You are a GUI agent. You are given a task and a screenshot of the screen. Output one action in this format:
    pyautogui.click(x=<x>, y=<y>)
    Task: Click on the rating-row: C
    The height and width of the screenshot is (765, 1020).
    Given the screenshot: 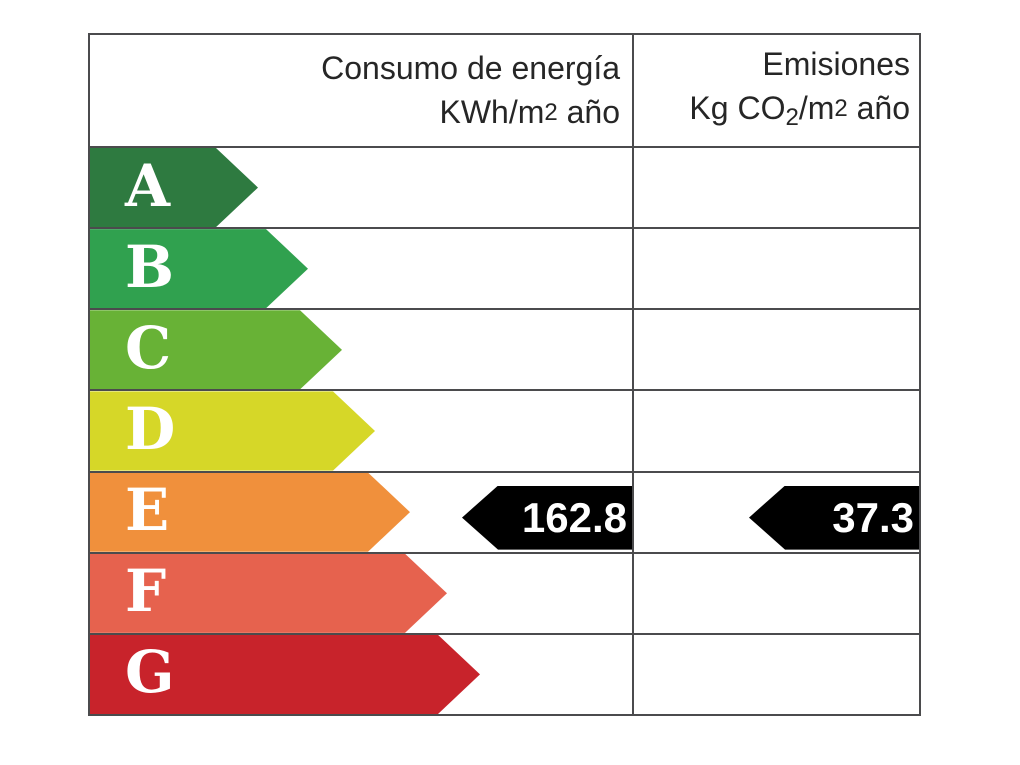 What is the action you would take?
    pyautogui.click(x=504, y=351)
    